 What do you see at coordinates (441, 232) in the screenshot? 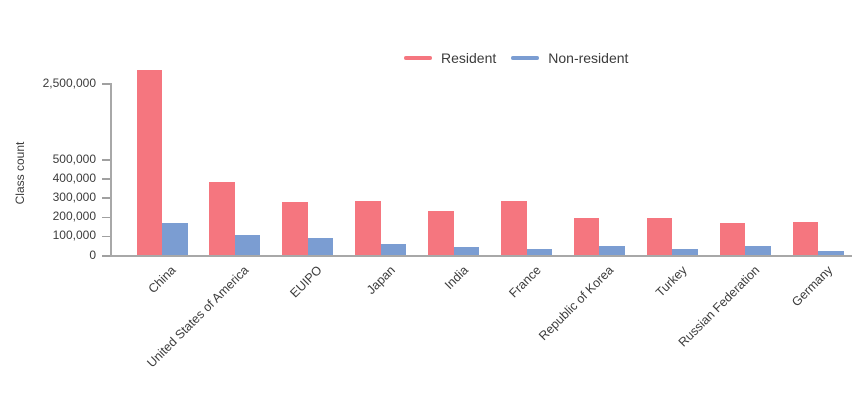
I see `bar-resident-india` at bounding box center [441, 232].